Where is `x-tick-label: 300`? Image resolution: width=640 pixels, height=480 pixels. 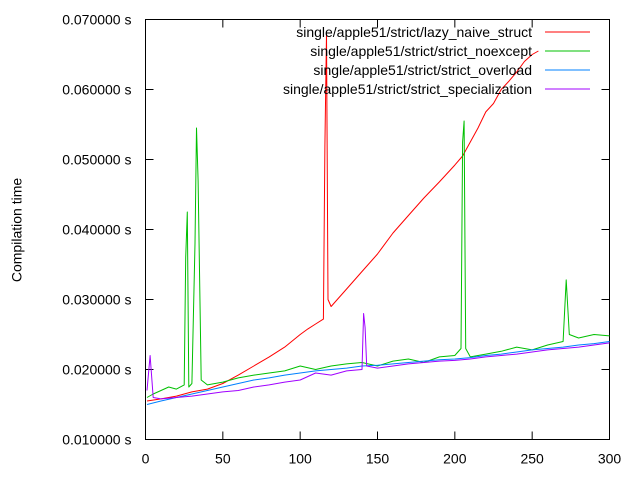 x-tick-label: 300 is located at coordinates (610, 459).